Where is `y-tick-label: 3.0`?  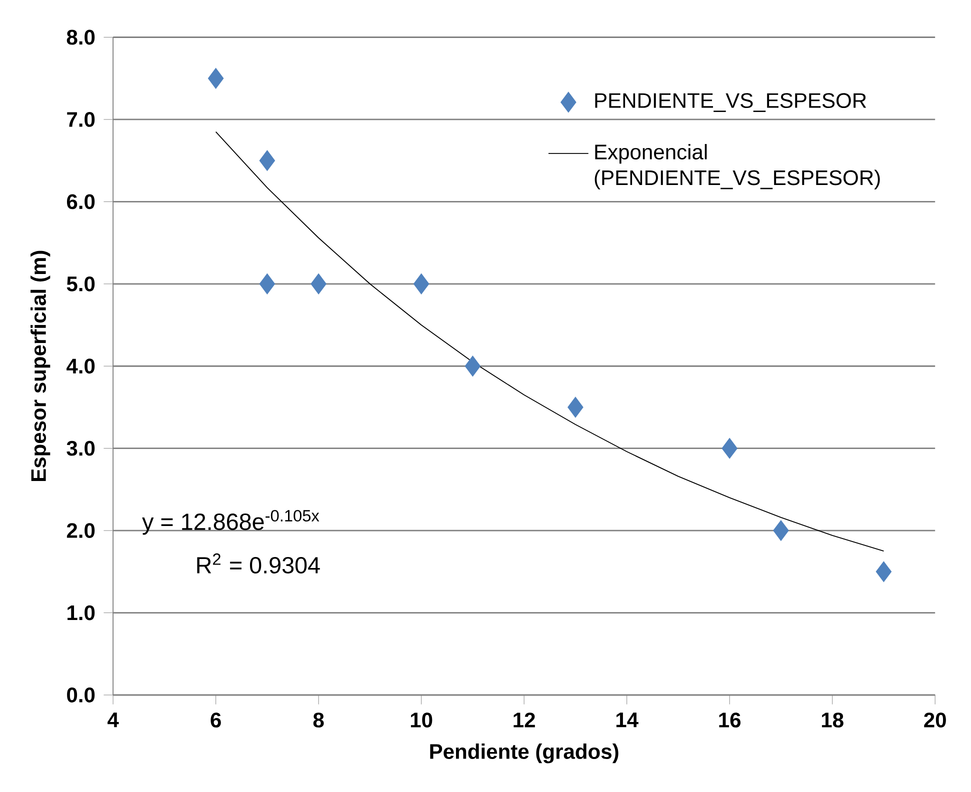 y-tick-label: 3.0 is located at coordinates (80, 448).